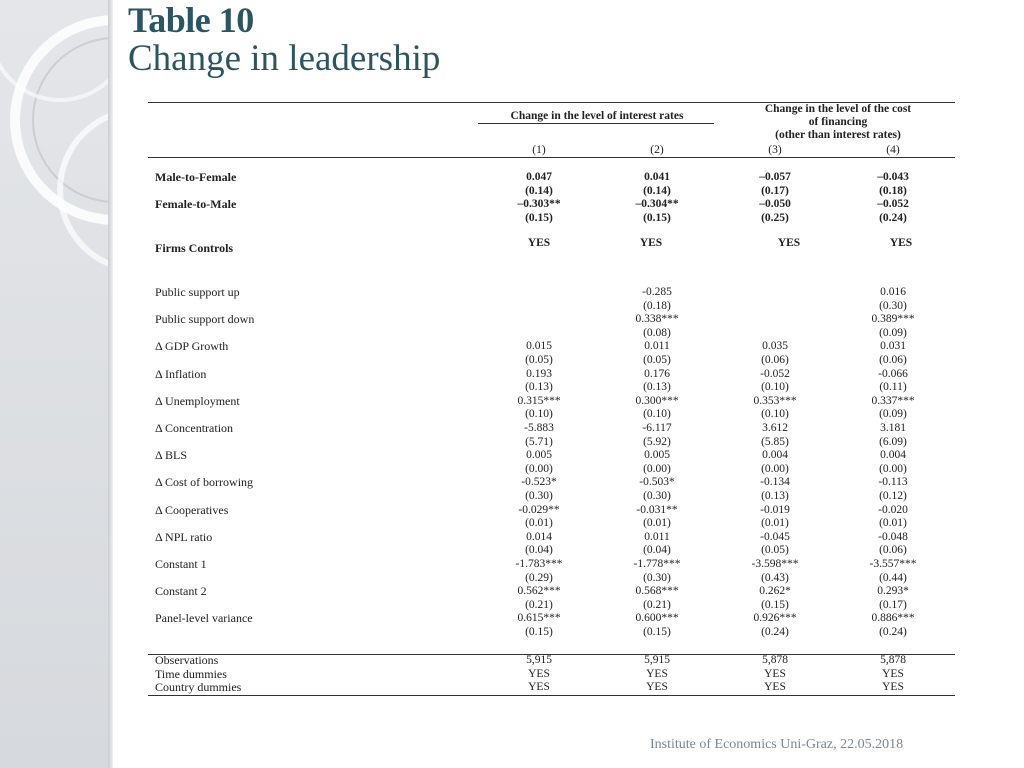 The width and height of the screenshot is (1024, 768). I want to click on table-cell: 0.615***, so click(539, 618).